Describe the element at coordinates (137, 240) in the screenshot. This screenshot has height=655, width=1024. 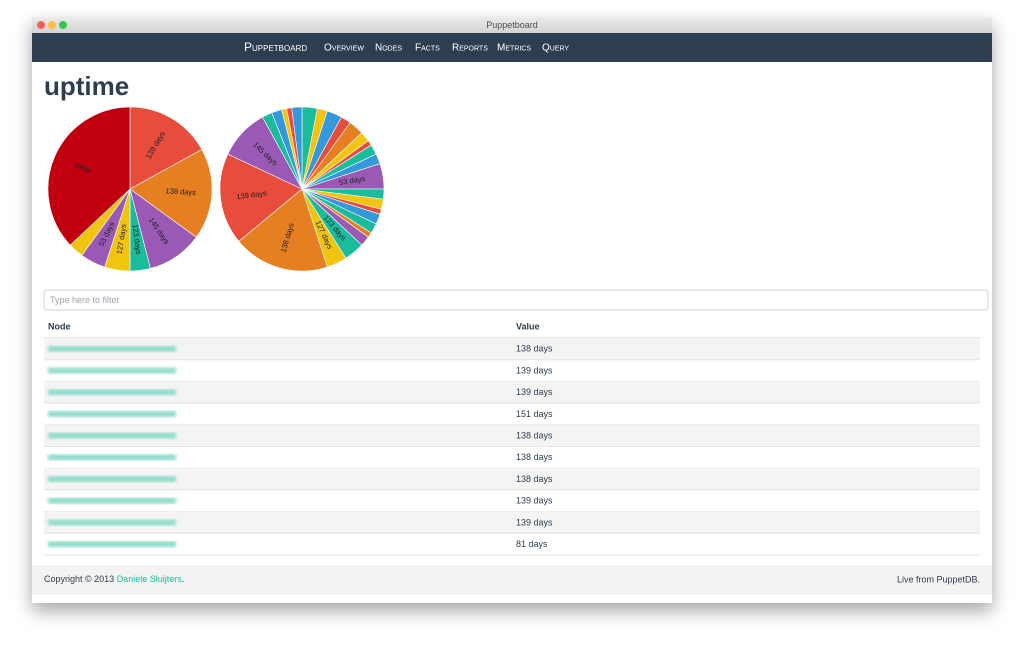
I see `slice-label: 123 days` at that location.